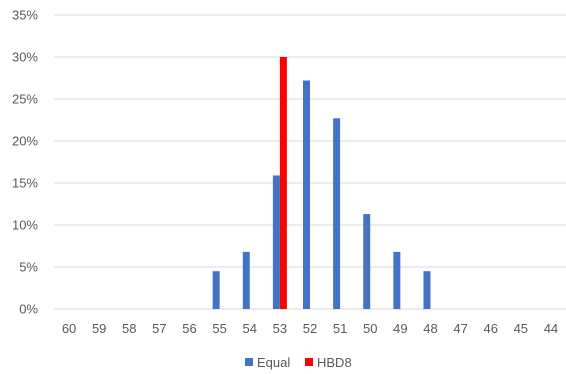  What do you see at coordinates (25, 99) in the screenshot?
I see `y-tick-label: 25%` at bounding box center [25, 99].